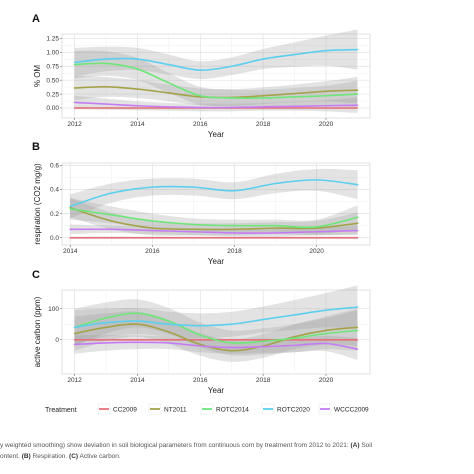 Image resolution: width=474 pixels, height=474 pixels. What do you see at coordinates (175, 410) in the screenshot?
I see `legend-label: NT2011` at bounding box center [175, 410].